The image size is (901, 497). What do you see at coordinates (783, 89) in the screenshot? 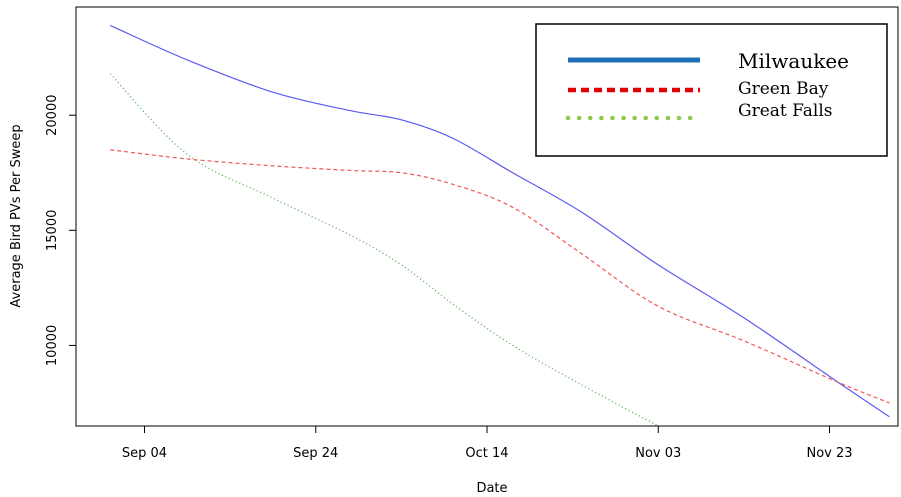
I see `legend-label-green-bay: Green Bay` at bounding box center [783, 89].